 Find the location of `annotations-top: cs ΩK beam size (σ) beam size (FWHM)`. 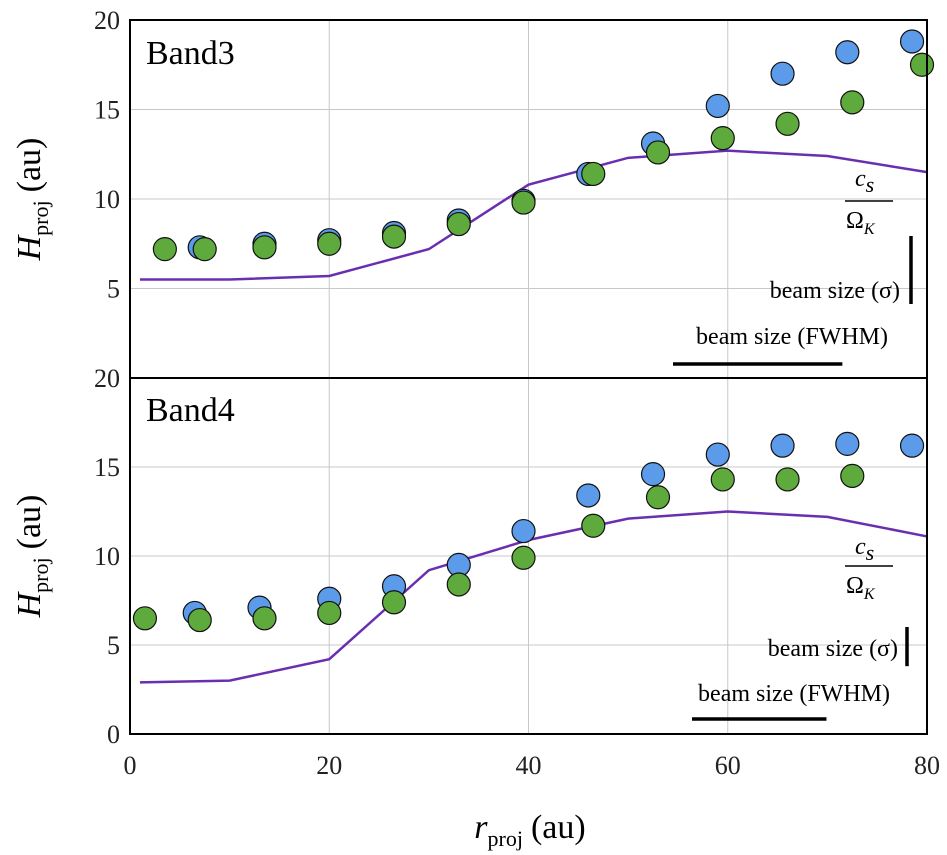

annotations-top: cs ΩK beam size (σ) beam size (FWHM) is located at coordinates (793, 266).